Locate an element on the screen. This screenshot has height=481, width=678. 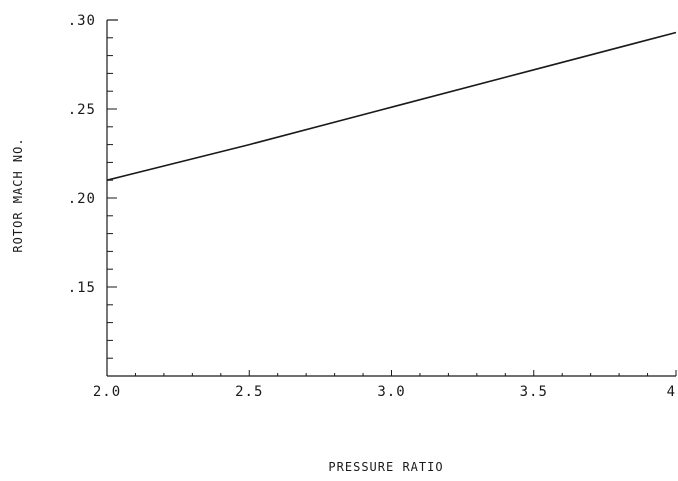
x-tick-labels: 2.0 2.5 3.0 3.5 4. is located at coordinates (385, 392).